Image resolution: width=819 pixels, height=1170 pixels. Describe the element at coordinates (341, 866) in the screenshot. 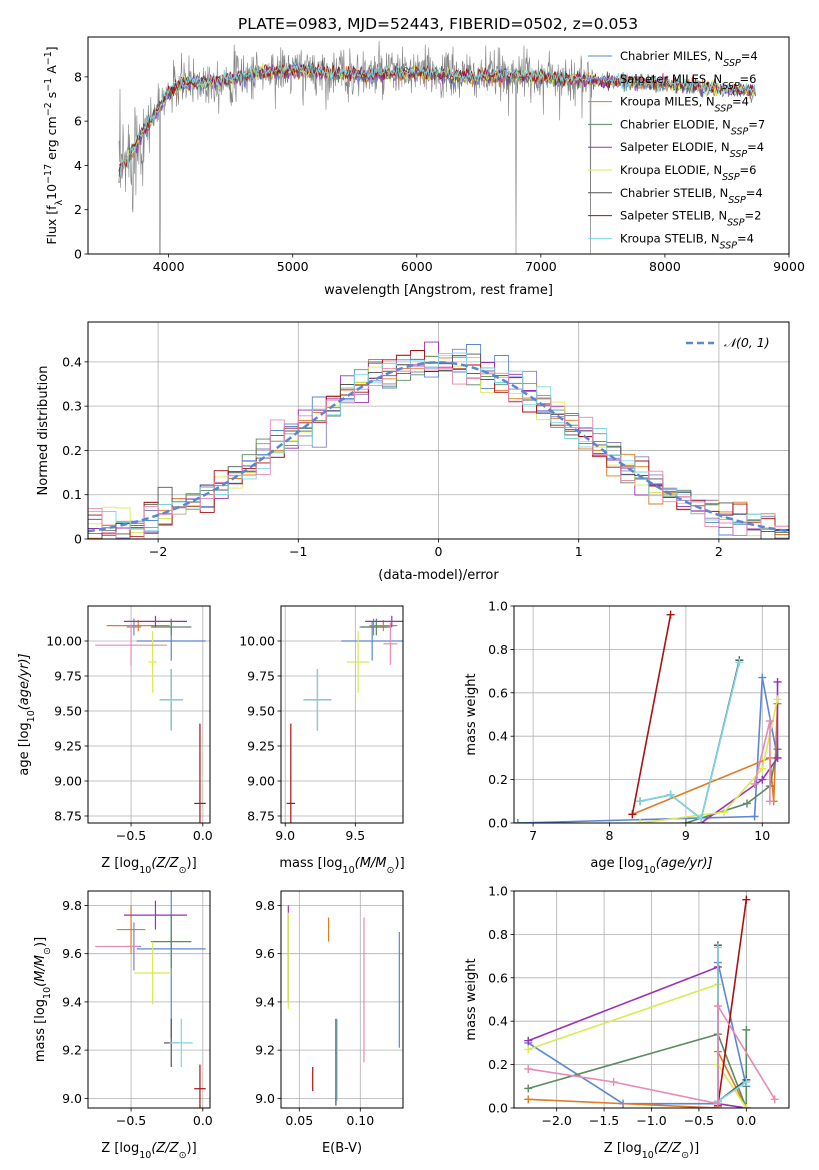

I see `x-axis-label: mass [log10(M/M⊙)]` at that location.